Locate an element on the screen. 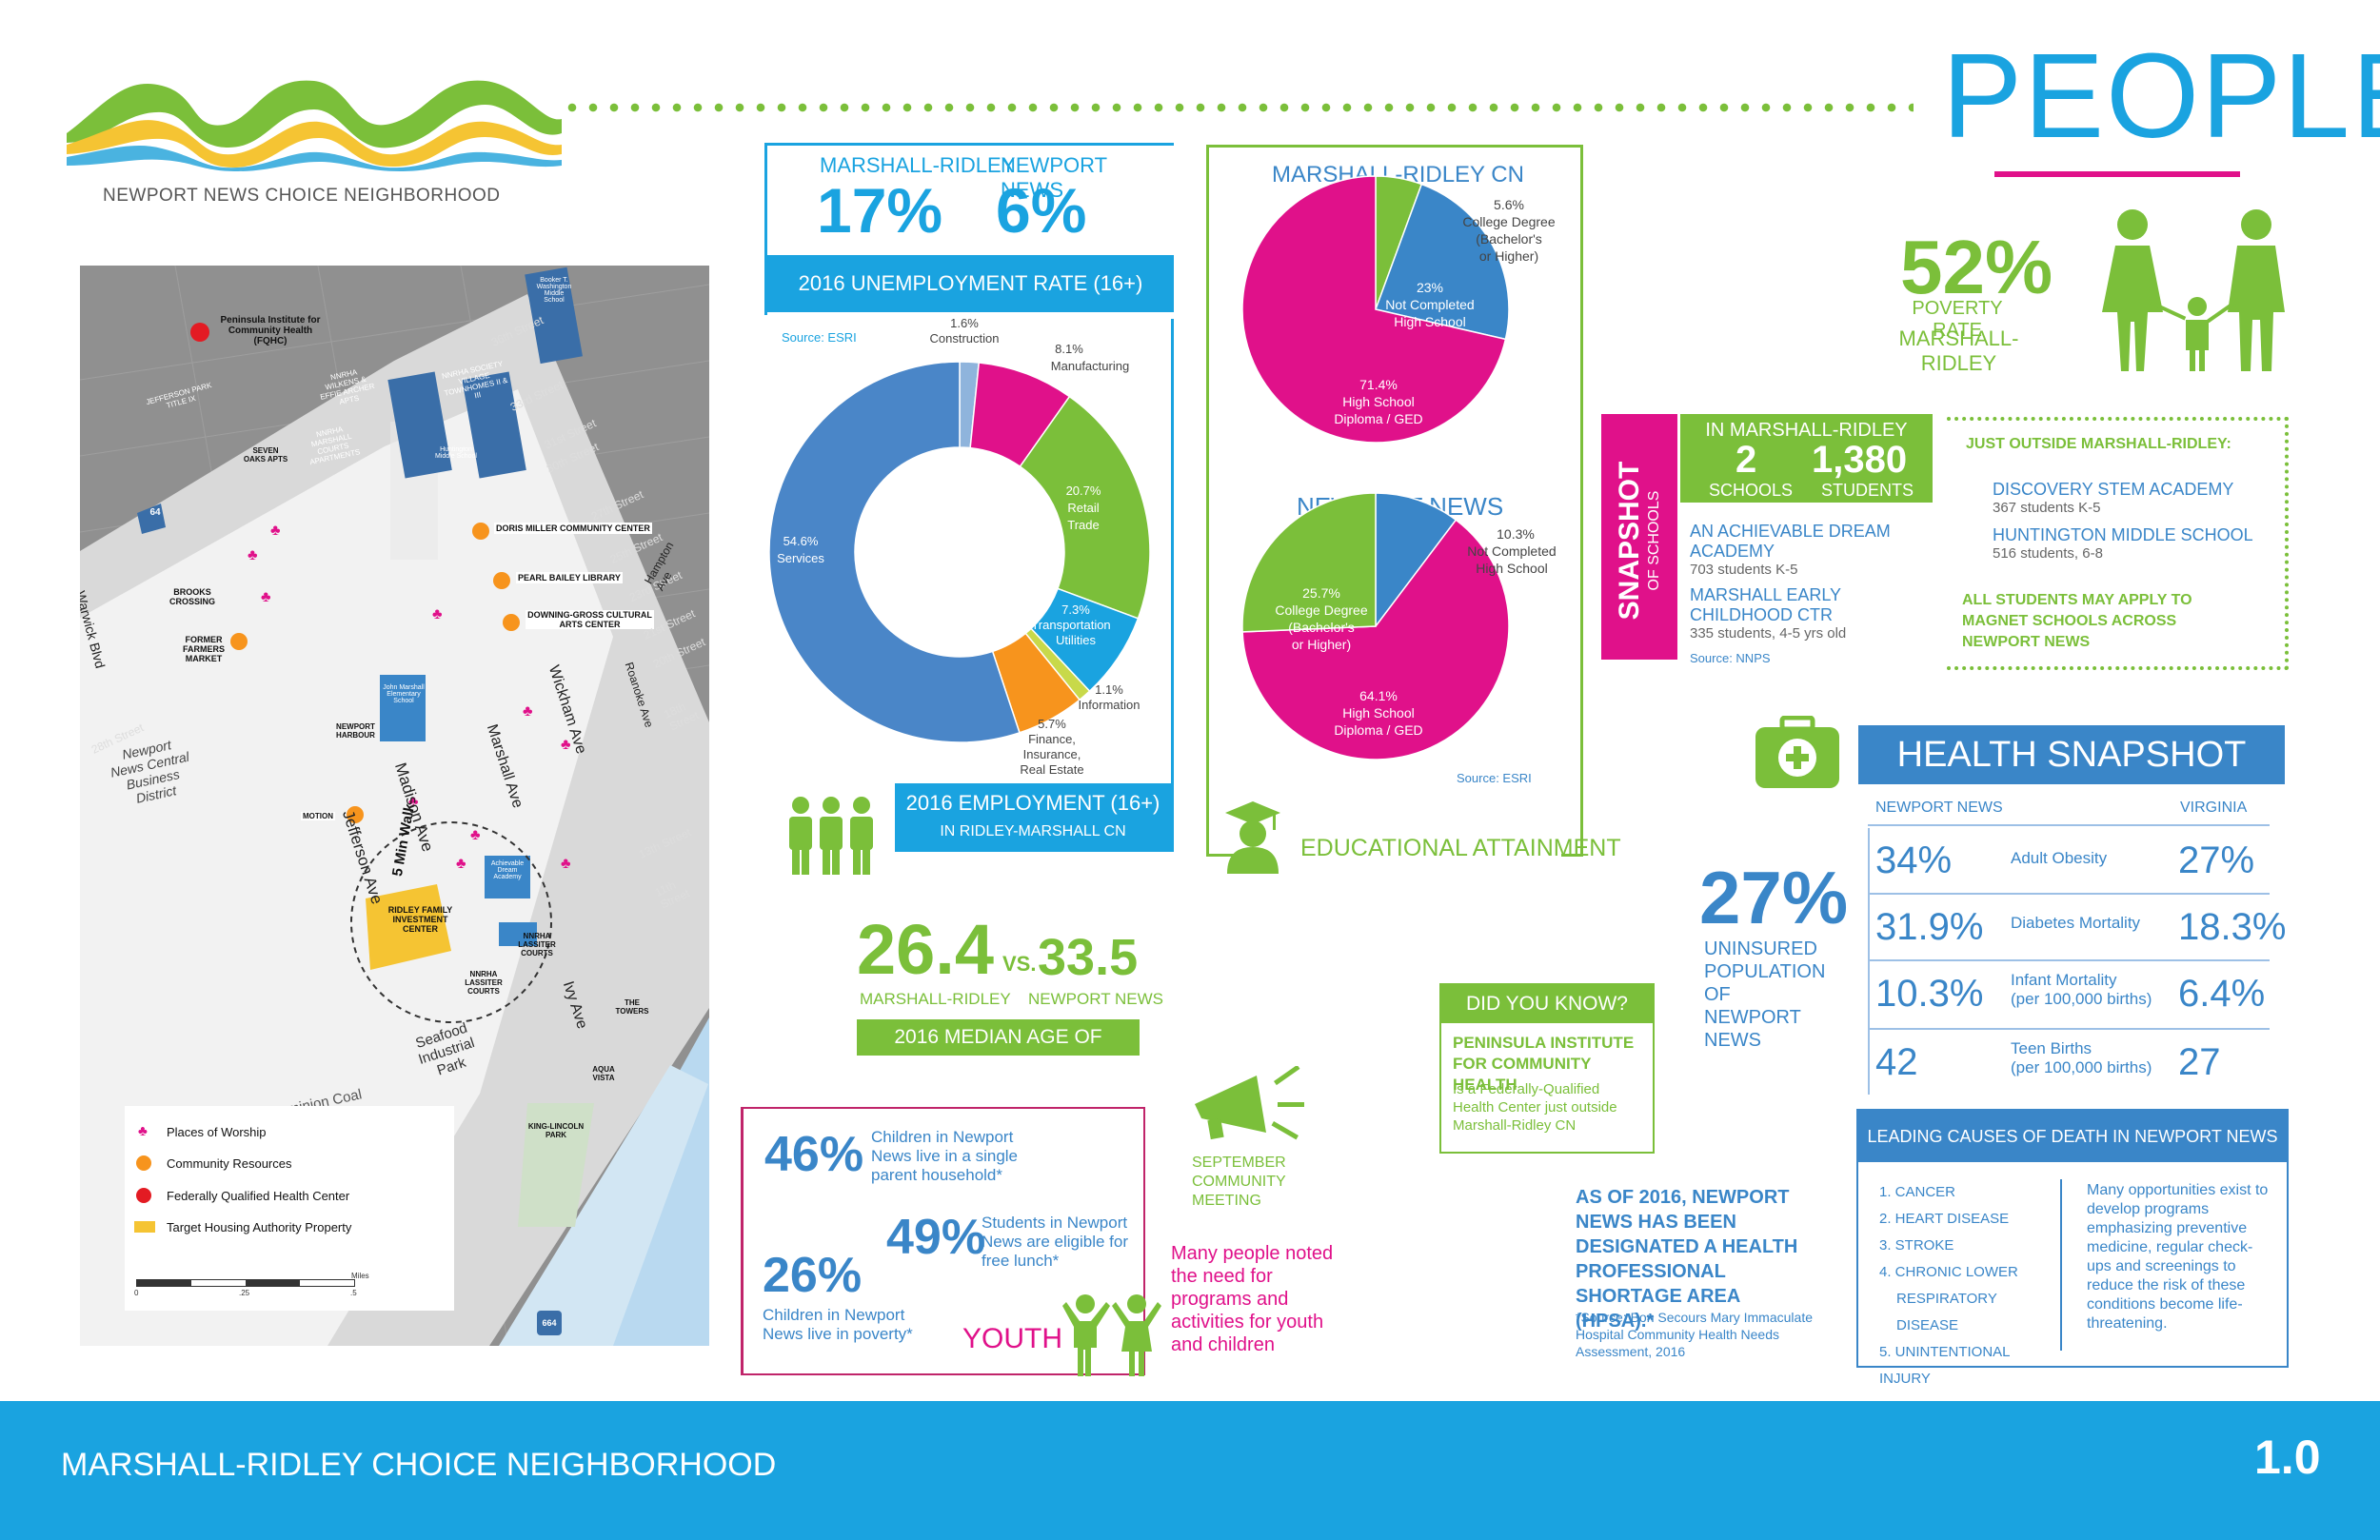 Image resolution: width=2380 pixels, height=1540 pixels. median-age-mr-value: 26.4 is located at coordinates (926, 949).